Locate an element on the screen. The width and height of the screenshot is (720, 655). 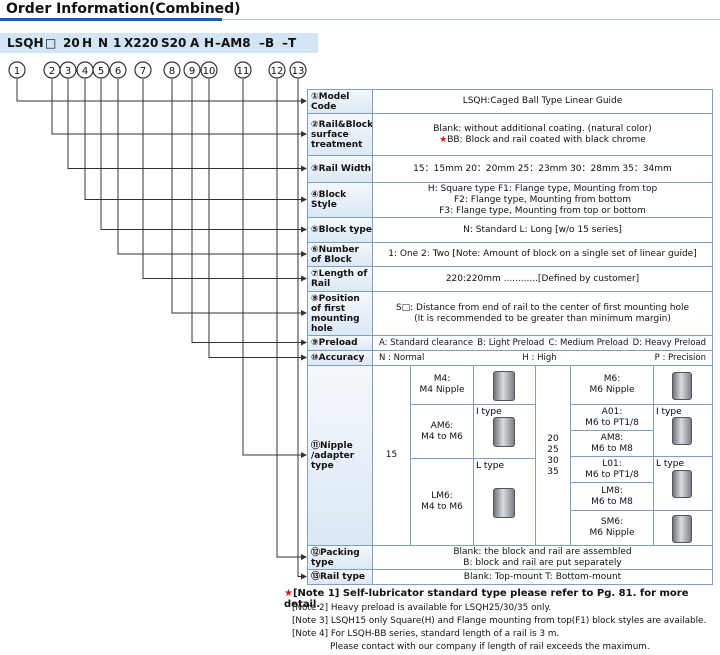
row-label: ④Block Style is located at coordinates (340, 200).